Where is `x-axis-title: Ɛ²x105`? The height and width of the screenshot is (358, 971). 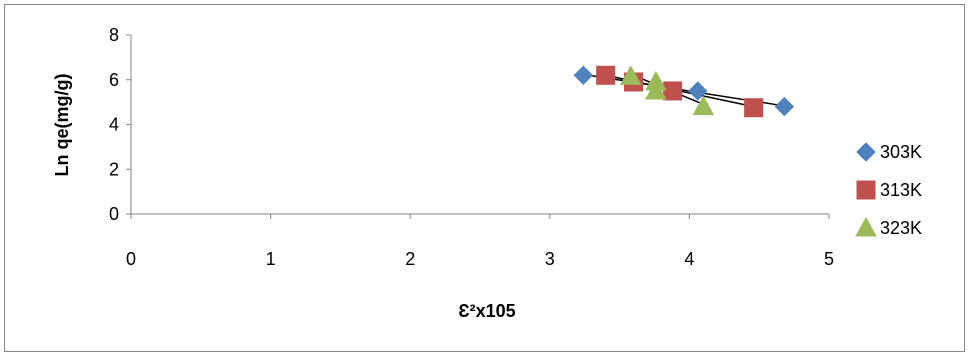 x-axis-title: Ɛ²x105 is located at coordinates (486, 311).